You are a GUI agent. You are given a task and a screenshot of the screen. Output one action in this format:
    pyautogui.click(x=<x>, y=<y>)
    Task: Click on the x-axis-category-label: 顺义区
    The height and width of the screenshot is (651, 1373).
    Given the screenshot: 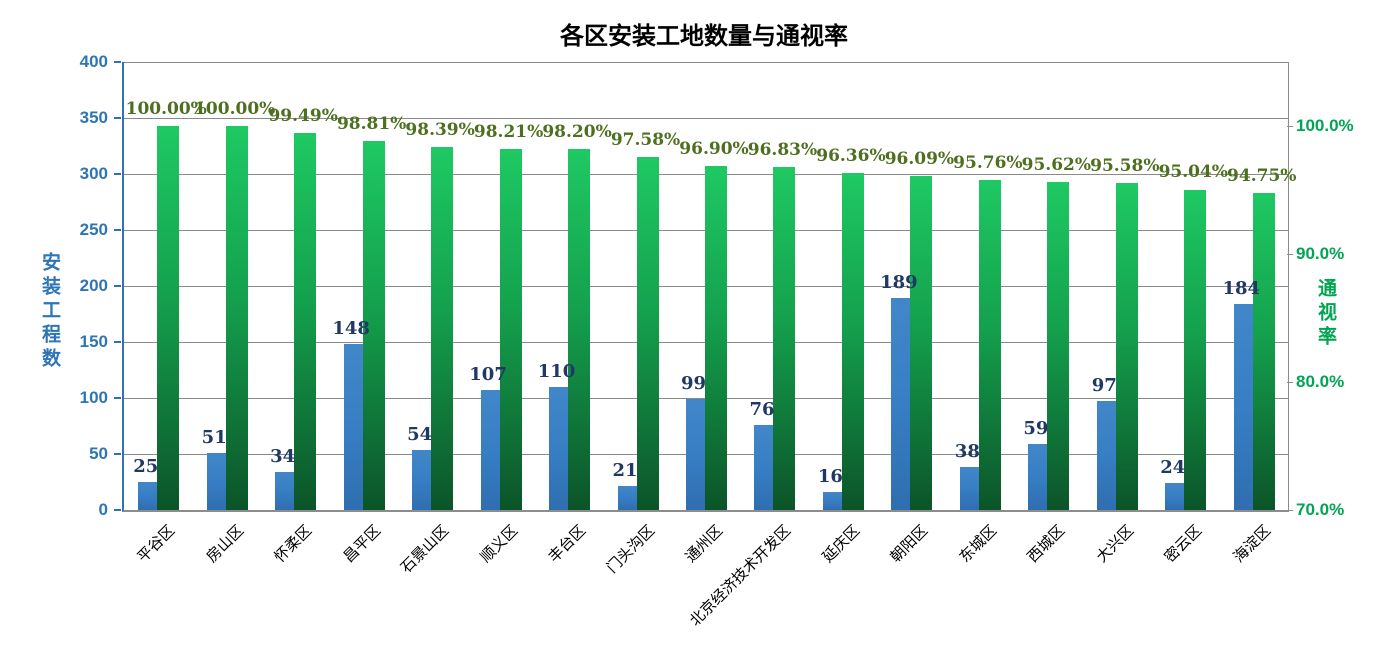 What is the action you would take?
    pyautogui.click(x=498, y=544)
    